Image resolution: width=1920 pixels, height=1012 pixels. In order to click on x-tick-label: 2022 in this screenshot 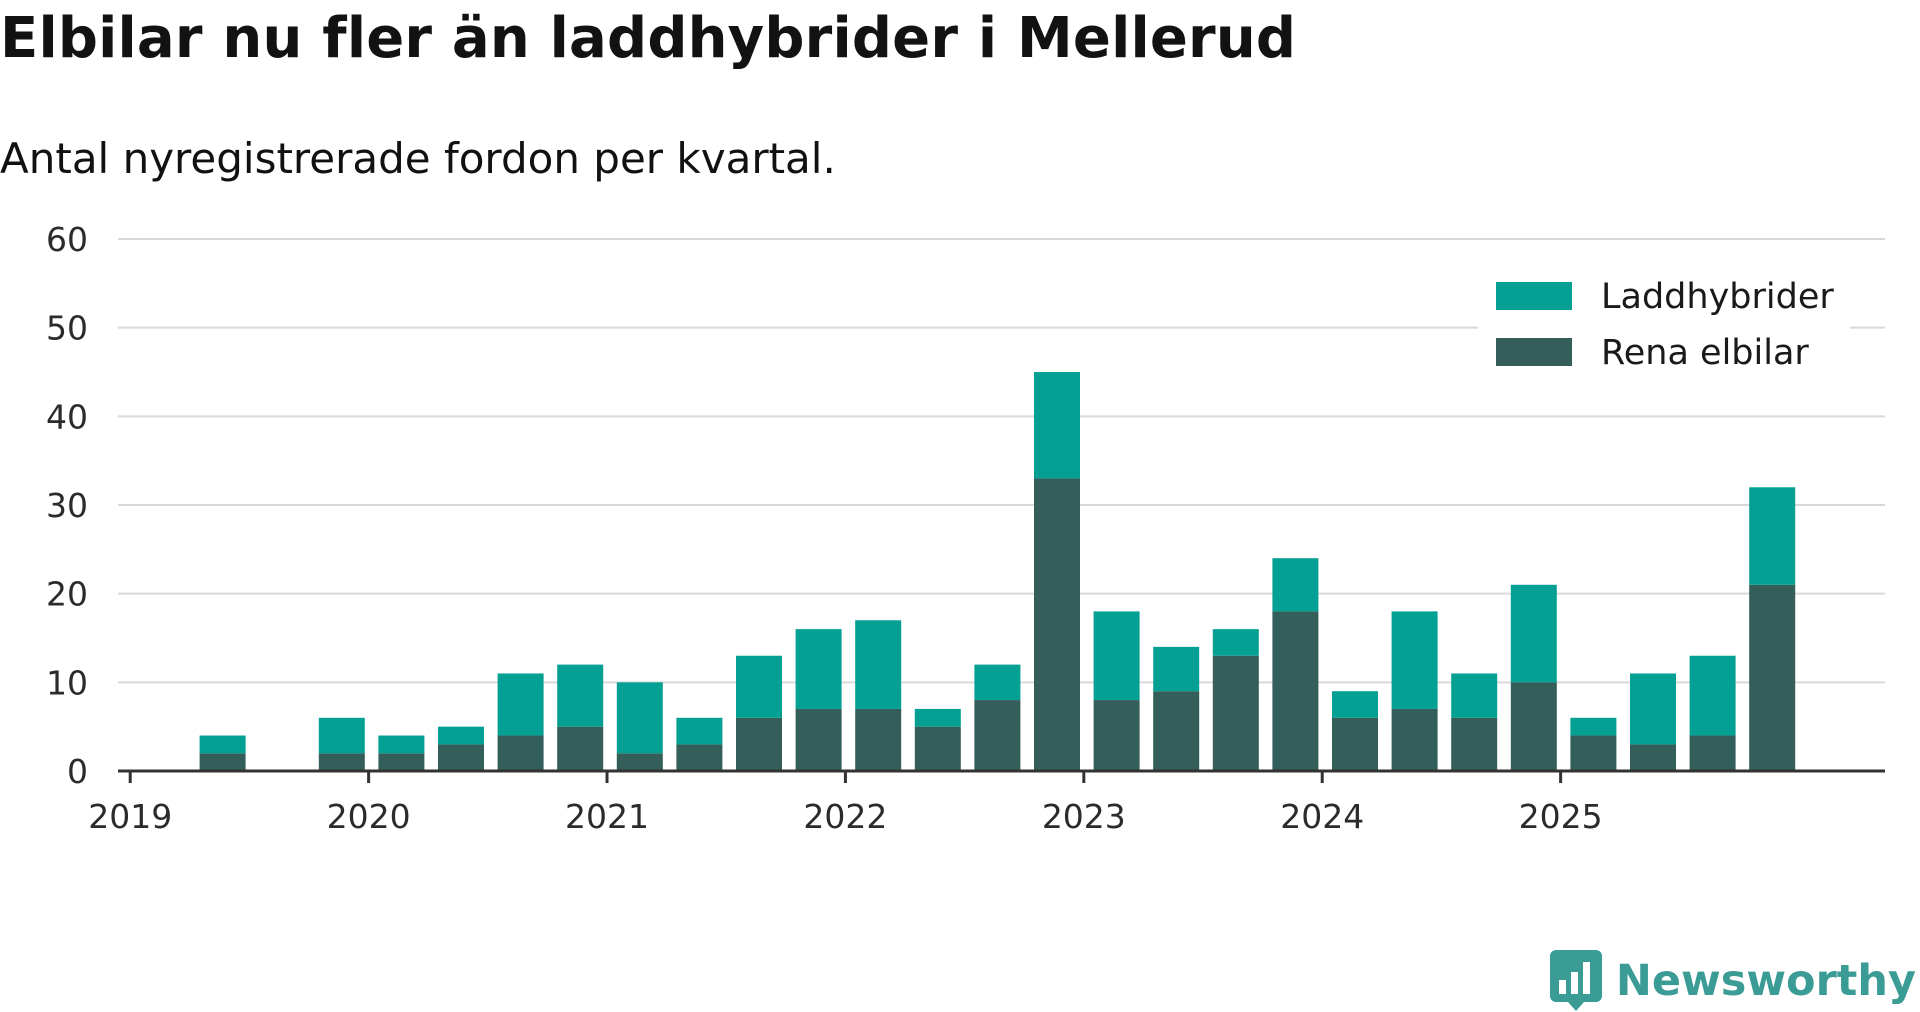, I will do `click(845, 816)`.